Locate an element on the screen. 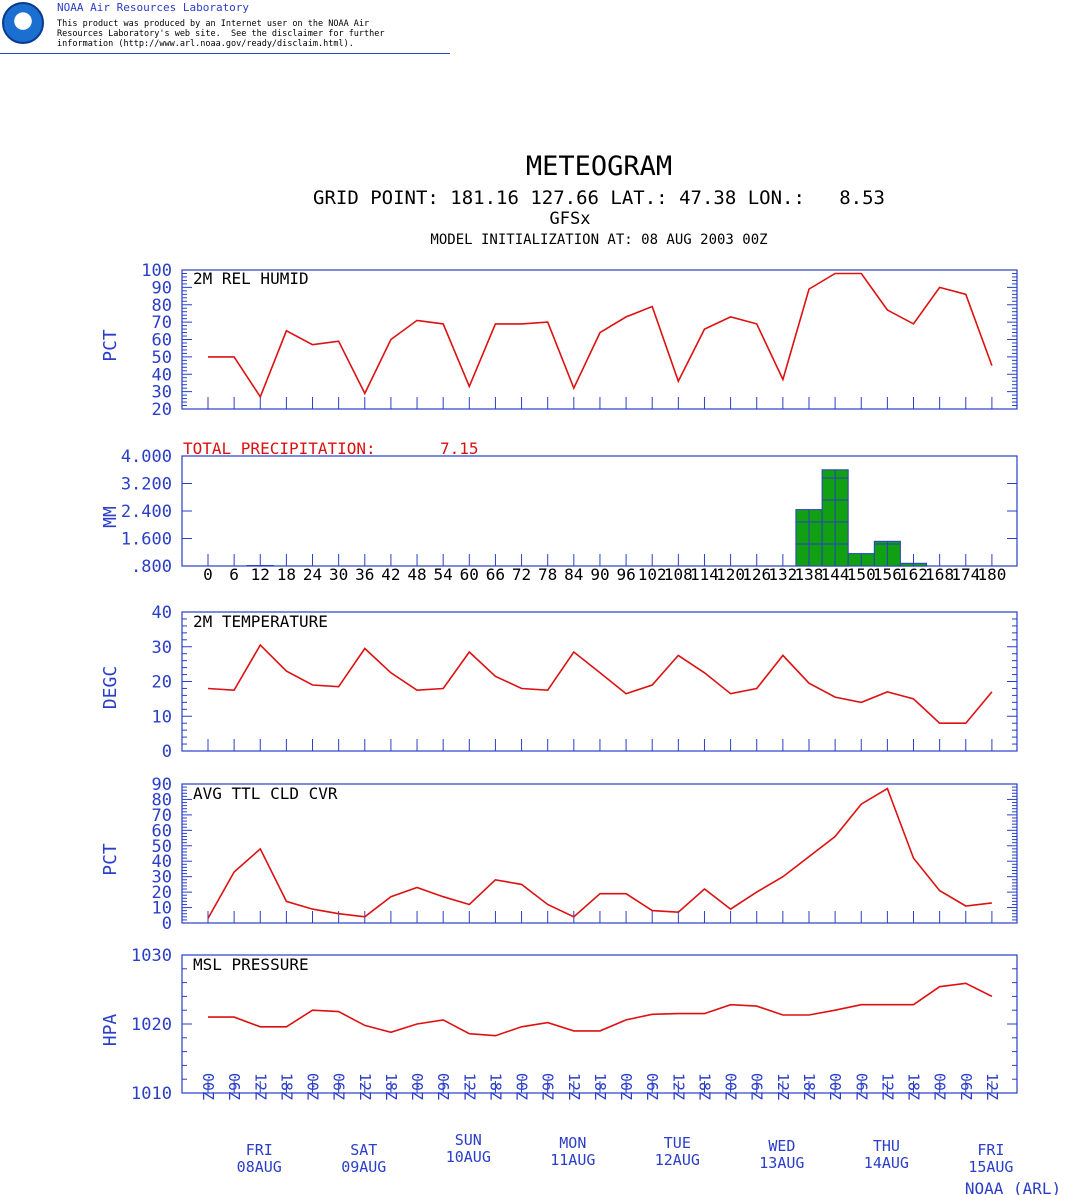 This screenshot has width=1074, height=1195. hour-tick-label: 174 is located at coordinates (965, 574).